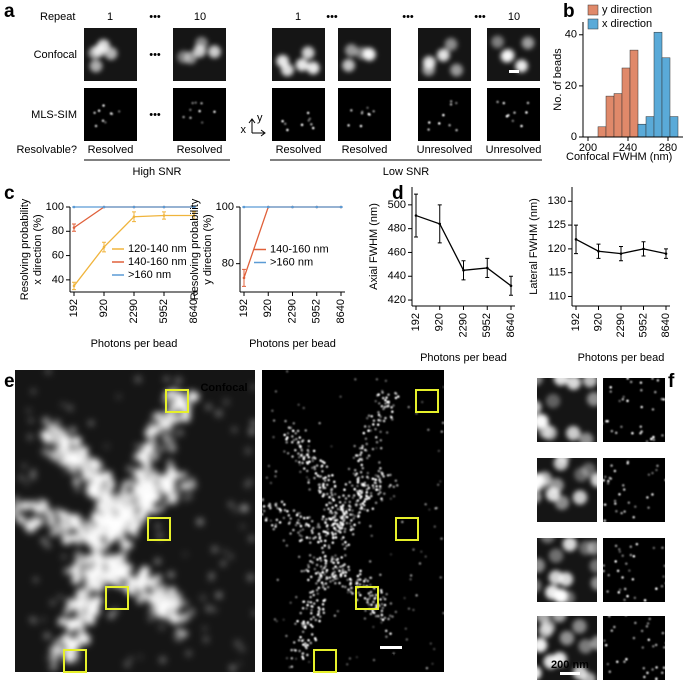  What do you see at coordinates (9, 11) in the screenshot?
I see `panel-label: a` at bounding box center [9, 11].